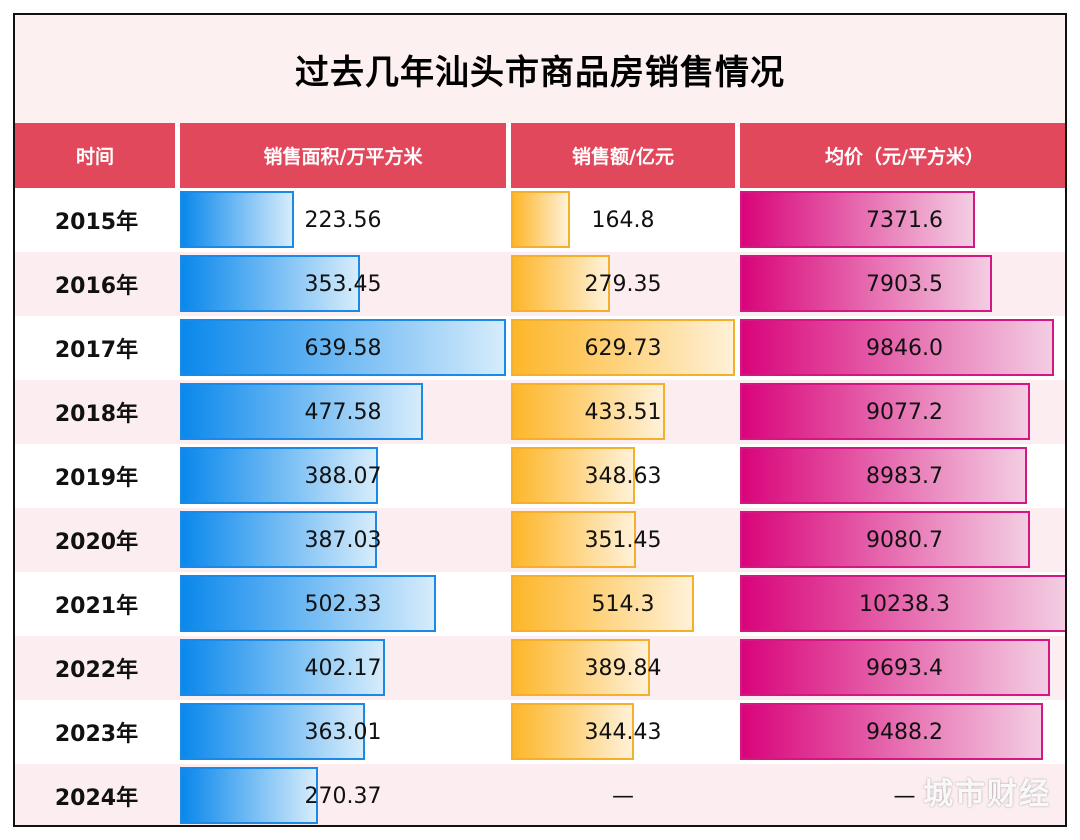 This screenshot has width=1080, height=840. I want to click on table-row: 2015年 223.56 164.8 7371.6, so click(540, 220).